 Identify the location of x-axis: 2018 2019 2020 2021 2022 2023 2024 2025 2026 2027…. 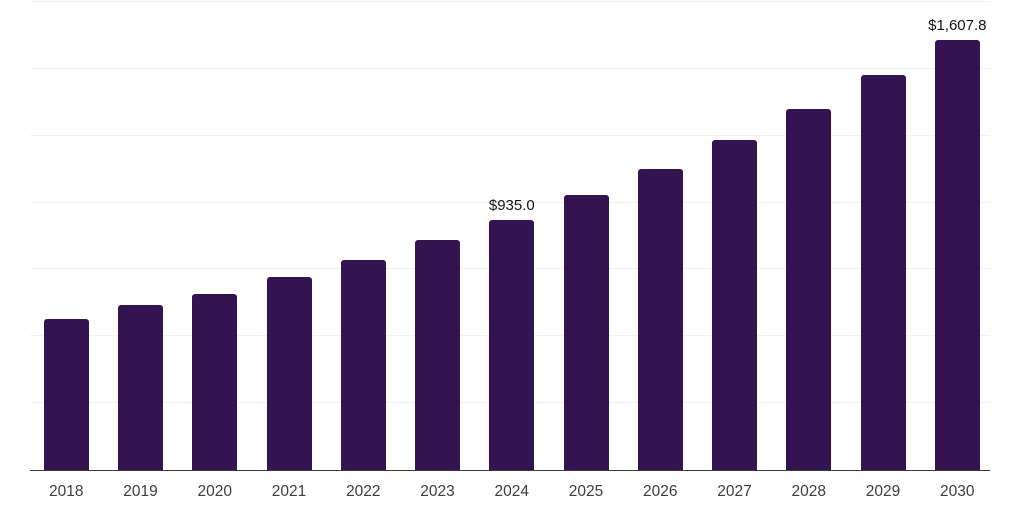
(510, 491).